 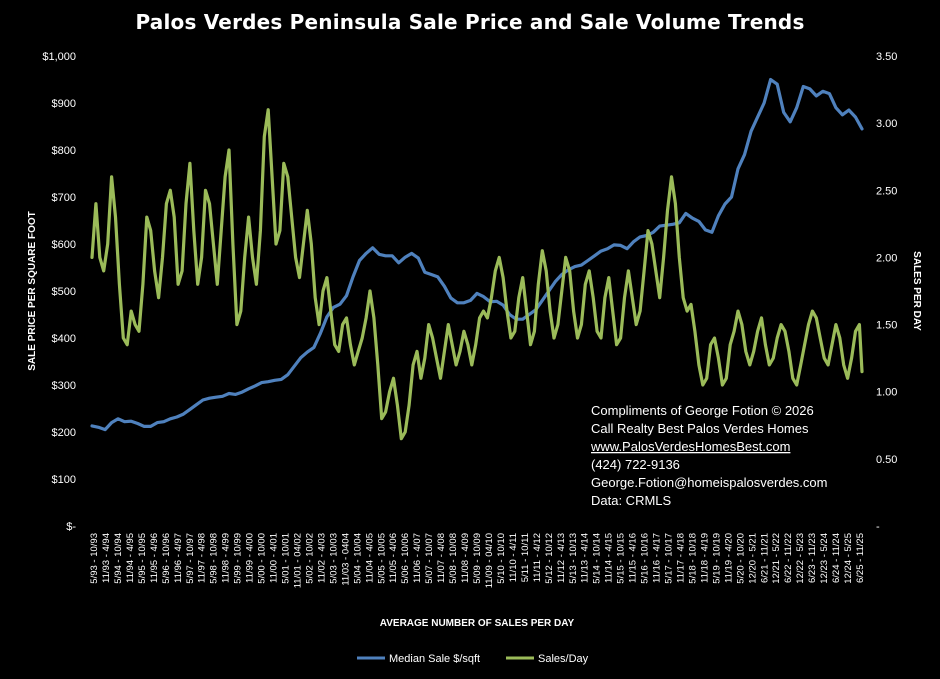 I want to click on x-tick-label: 11/09 - 04/10, so click(x=489, y=560).